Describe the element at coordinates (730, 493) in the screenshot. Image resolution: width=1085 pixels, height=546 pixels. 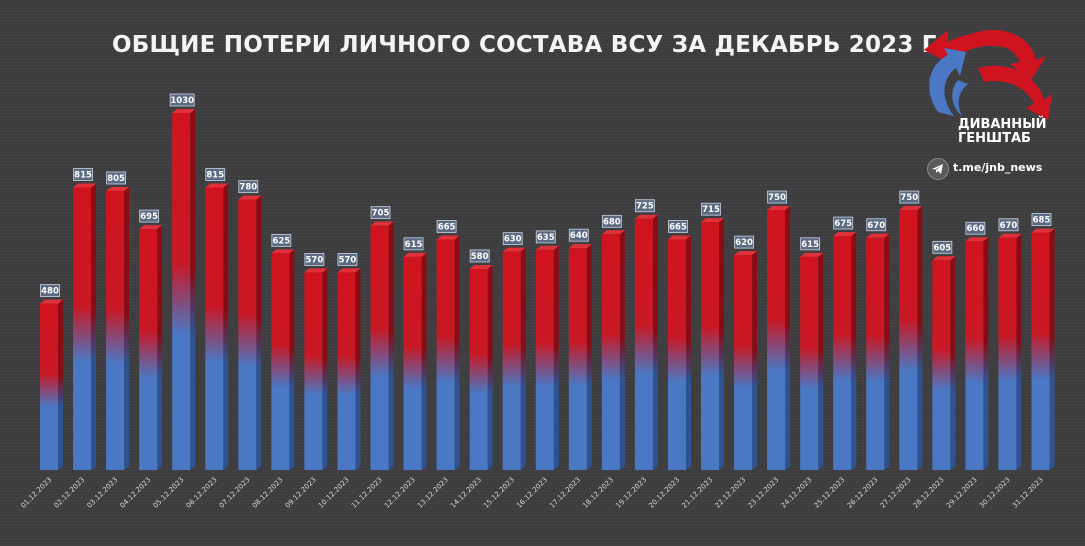
I see `x-tick-label: 22.12.2023` at that location.